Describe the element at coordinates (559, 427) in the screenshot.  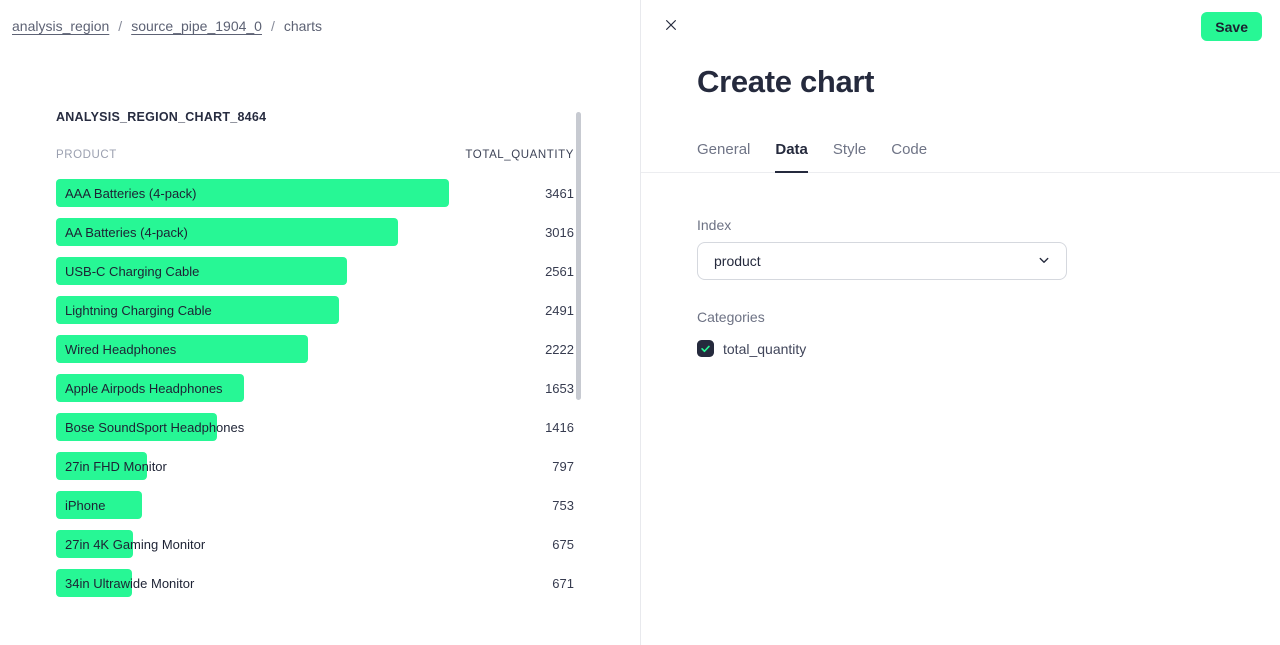
I see `bar-value: 1416` at that location.